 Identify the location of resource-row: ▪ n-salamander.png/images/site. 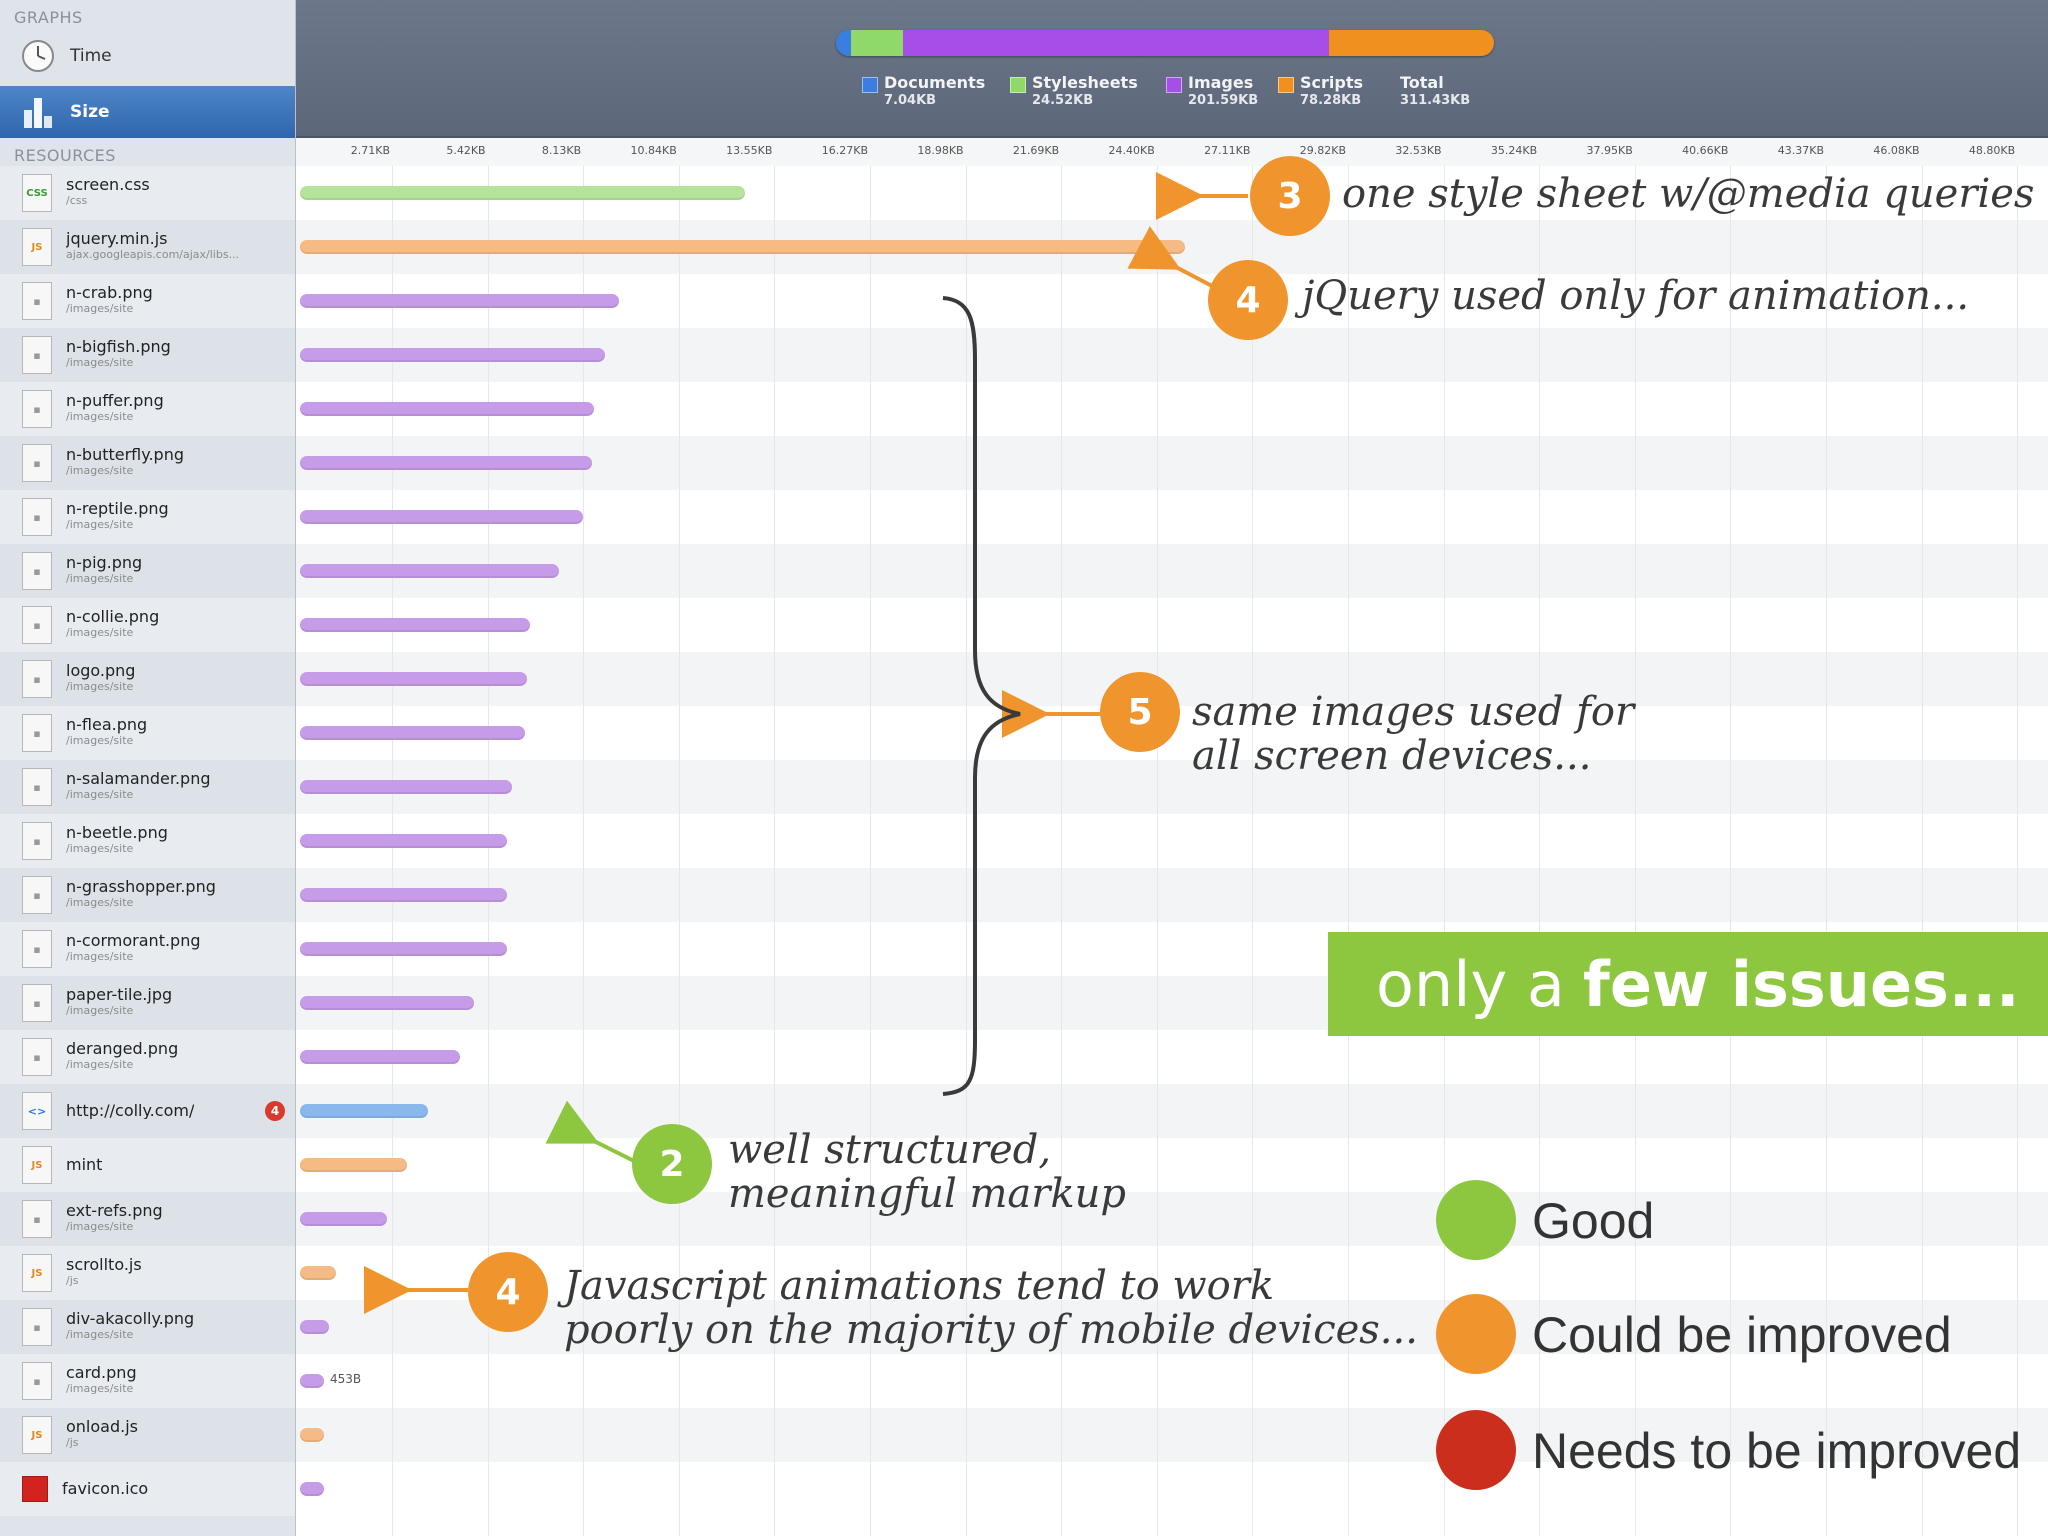
(147, 787).